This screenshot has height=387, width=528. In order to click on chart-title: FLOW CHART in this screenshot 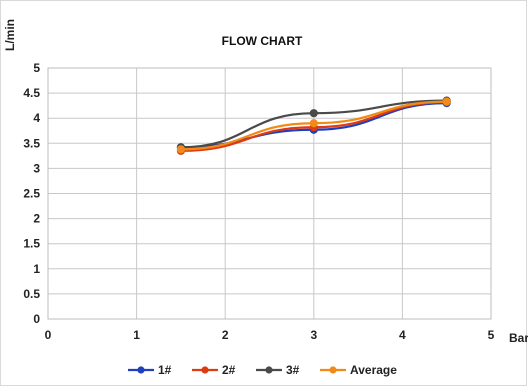, I will do `click(262, 41)`.